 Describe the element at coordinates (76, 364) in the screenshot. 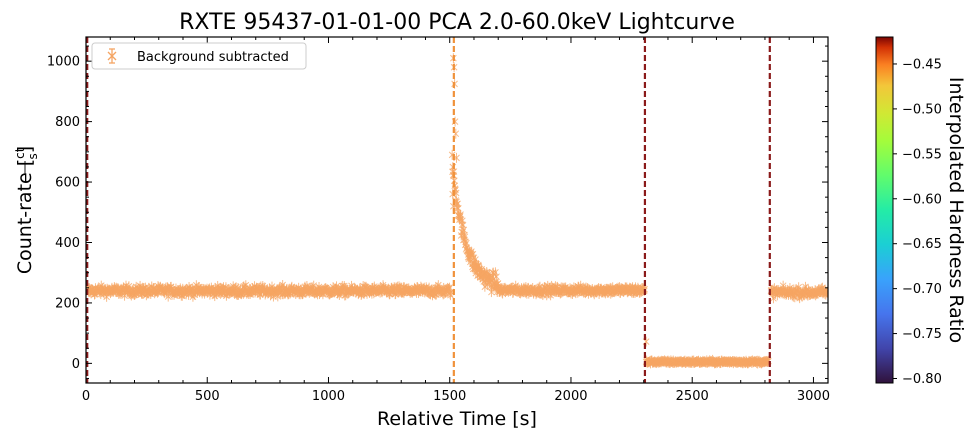

I see `y-tick-label: 0` at that location.